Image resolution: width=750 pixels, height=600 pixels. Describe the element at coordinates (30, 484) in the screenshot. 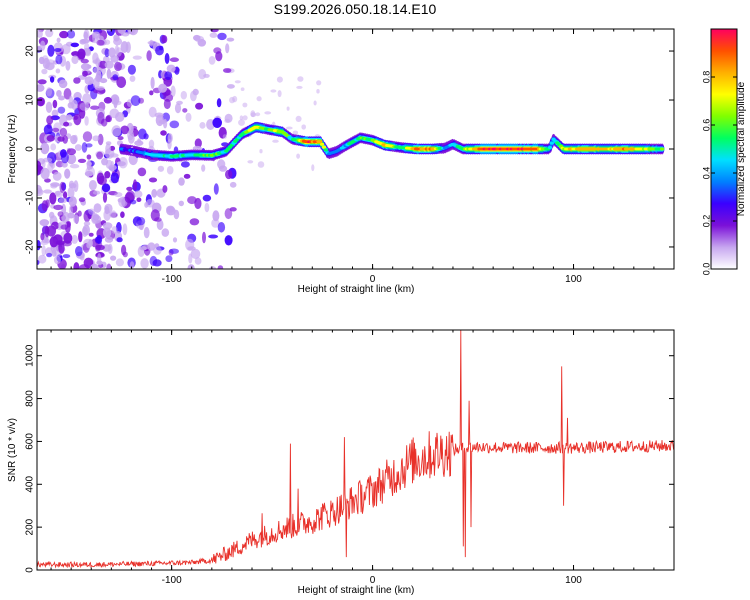

I see `snr-ytick-label: 400` at that location.